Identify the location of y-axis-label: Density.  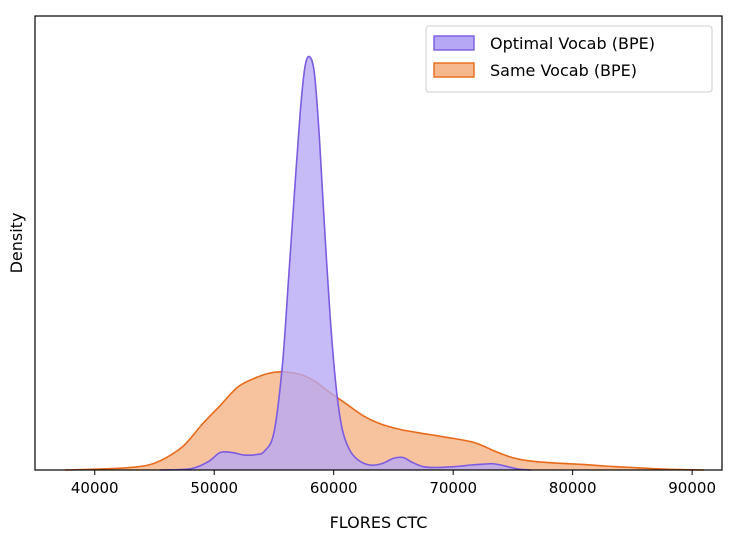
(16, 243).